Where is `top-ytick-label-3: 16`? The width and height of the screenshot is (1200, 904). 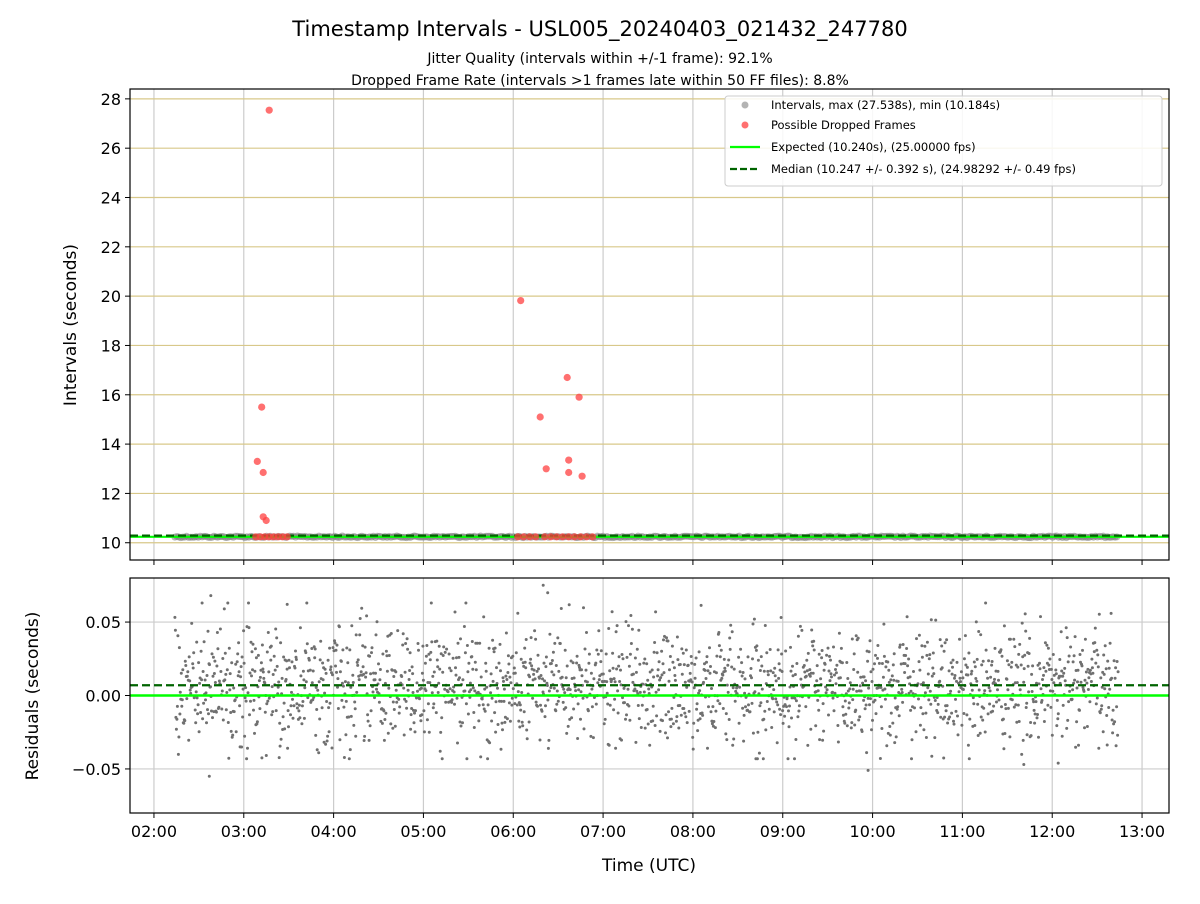
top-ytick-label-3: 16 is located at coordinates (111, 395).